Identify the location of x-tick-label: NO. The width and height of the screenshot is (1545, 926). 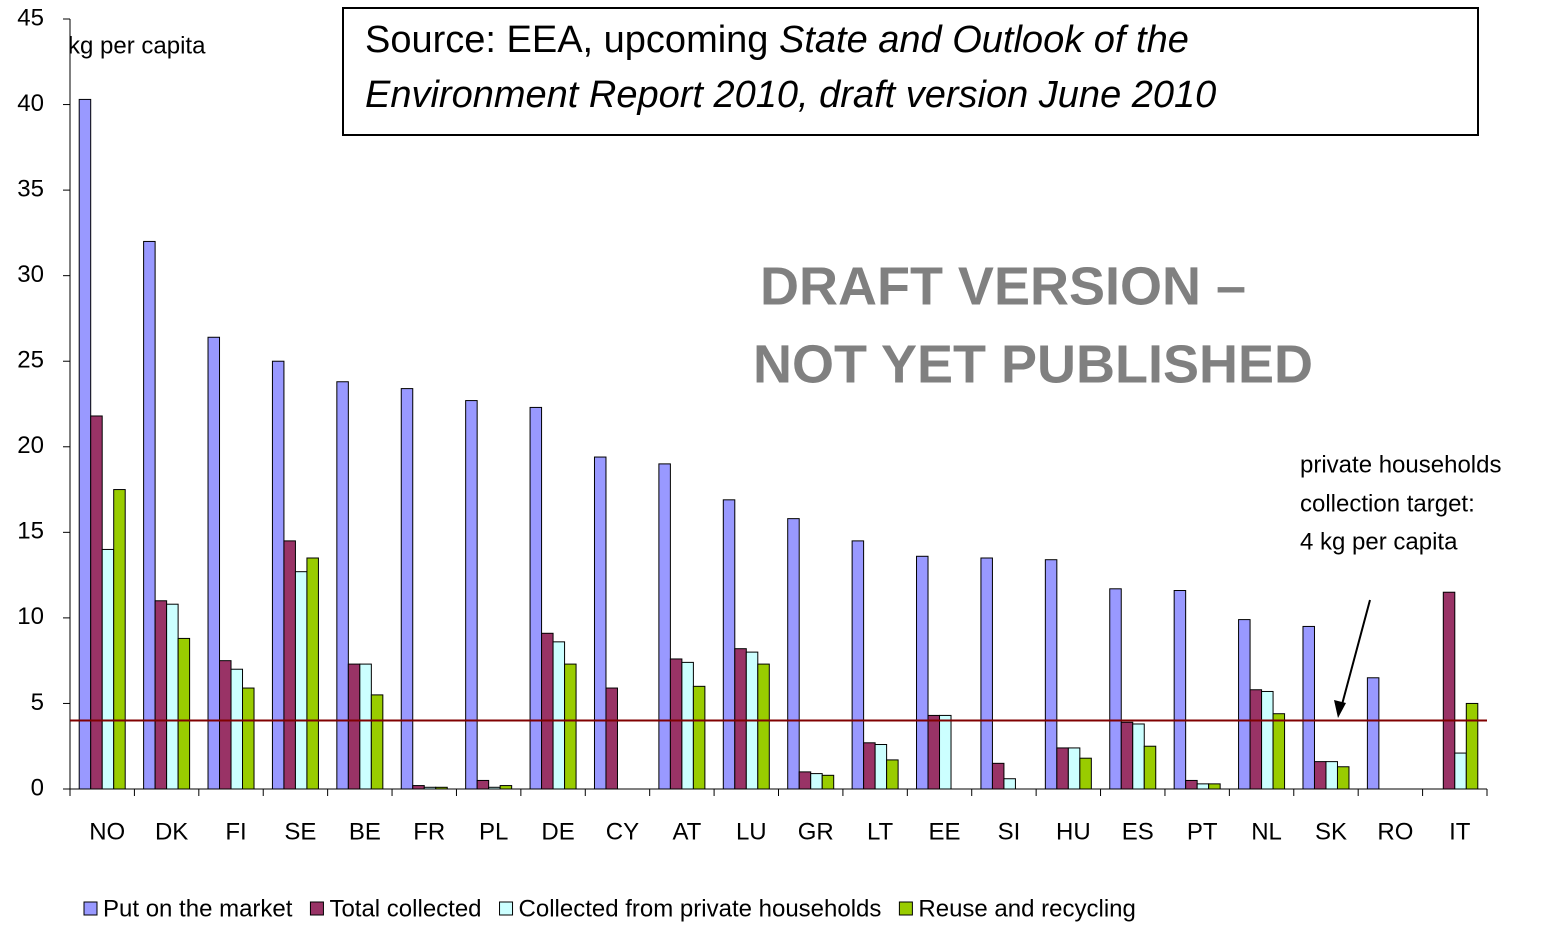
(107, 831).